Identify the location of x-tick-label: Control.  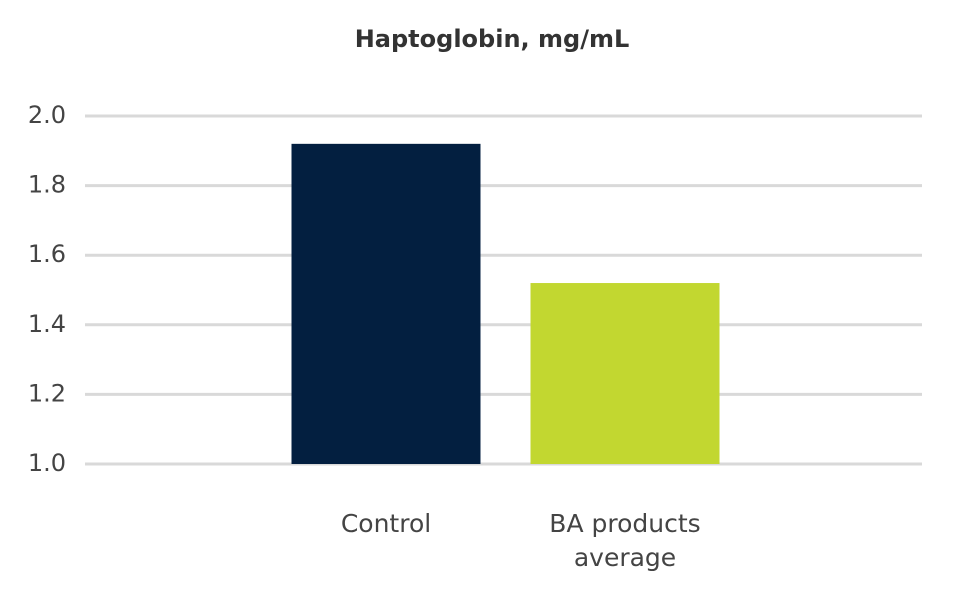
(386, 523).